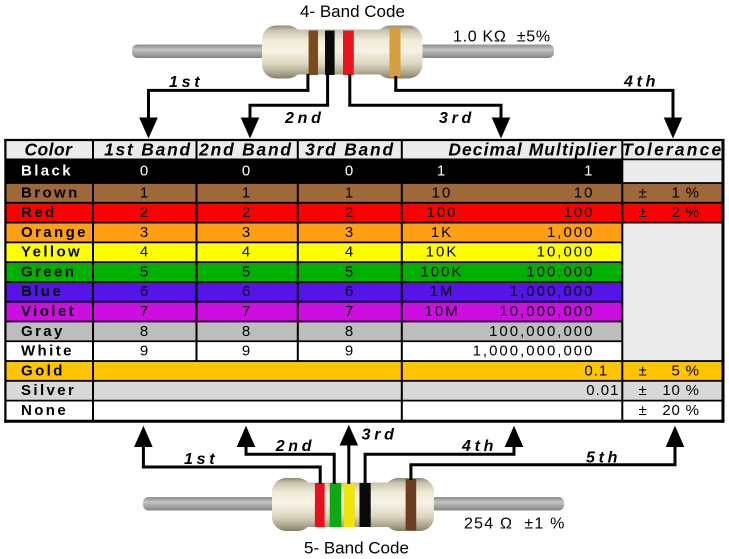 Image resolution: width=729 pixels, height=559 pixels. I want to click on svg-text: 1,000,000,000, so click(534, 351).